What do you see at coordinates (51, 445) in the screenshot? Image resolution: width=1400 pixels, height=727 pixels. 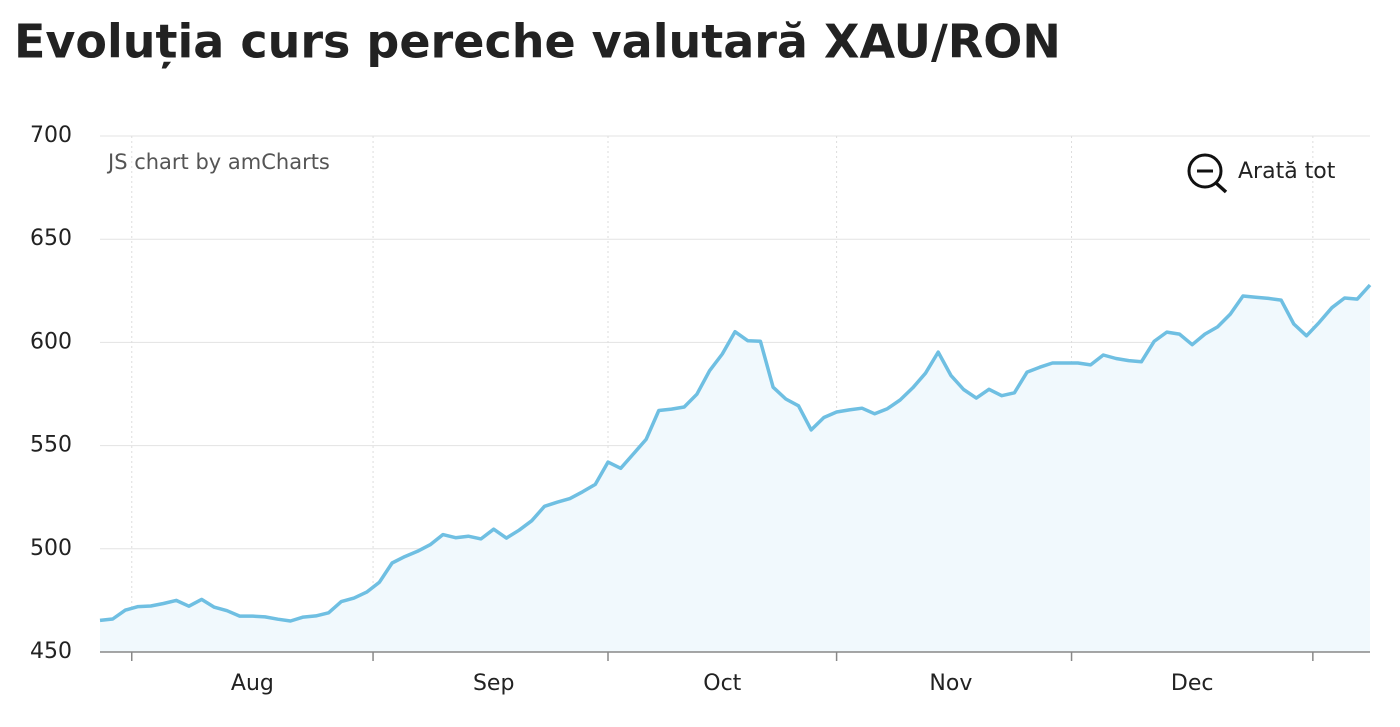 I see `y-tick-label: 550` at bounding box center [51, 445].